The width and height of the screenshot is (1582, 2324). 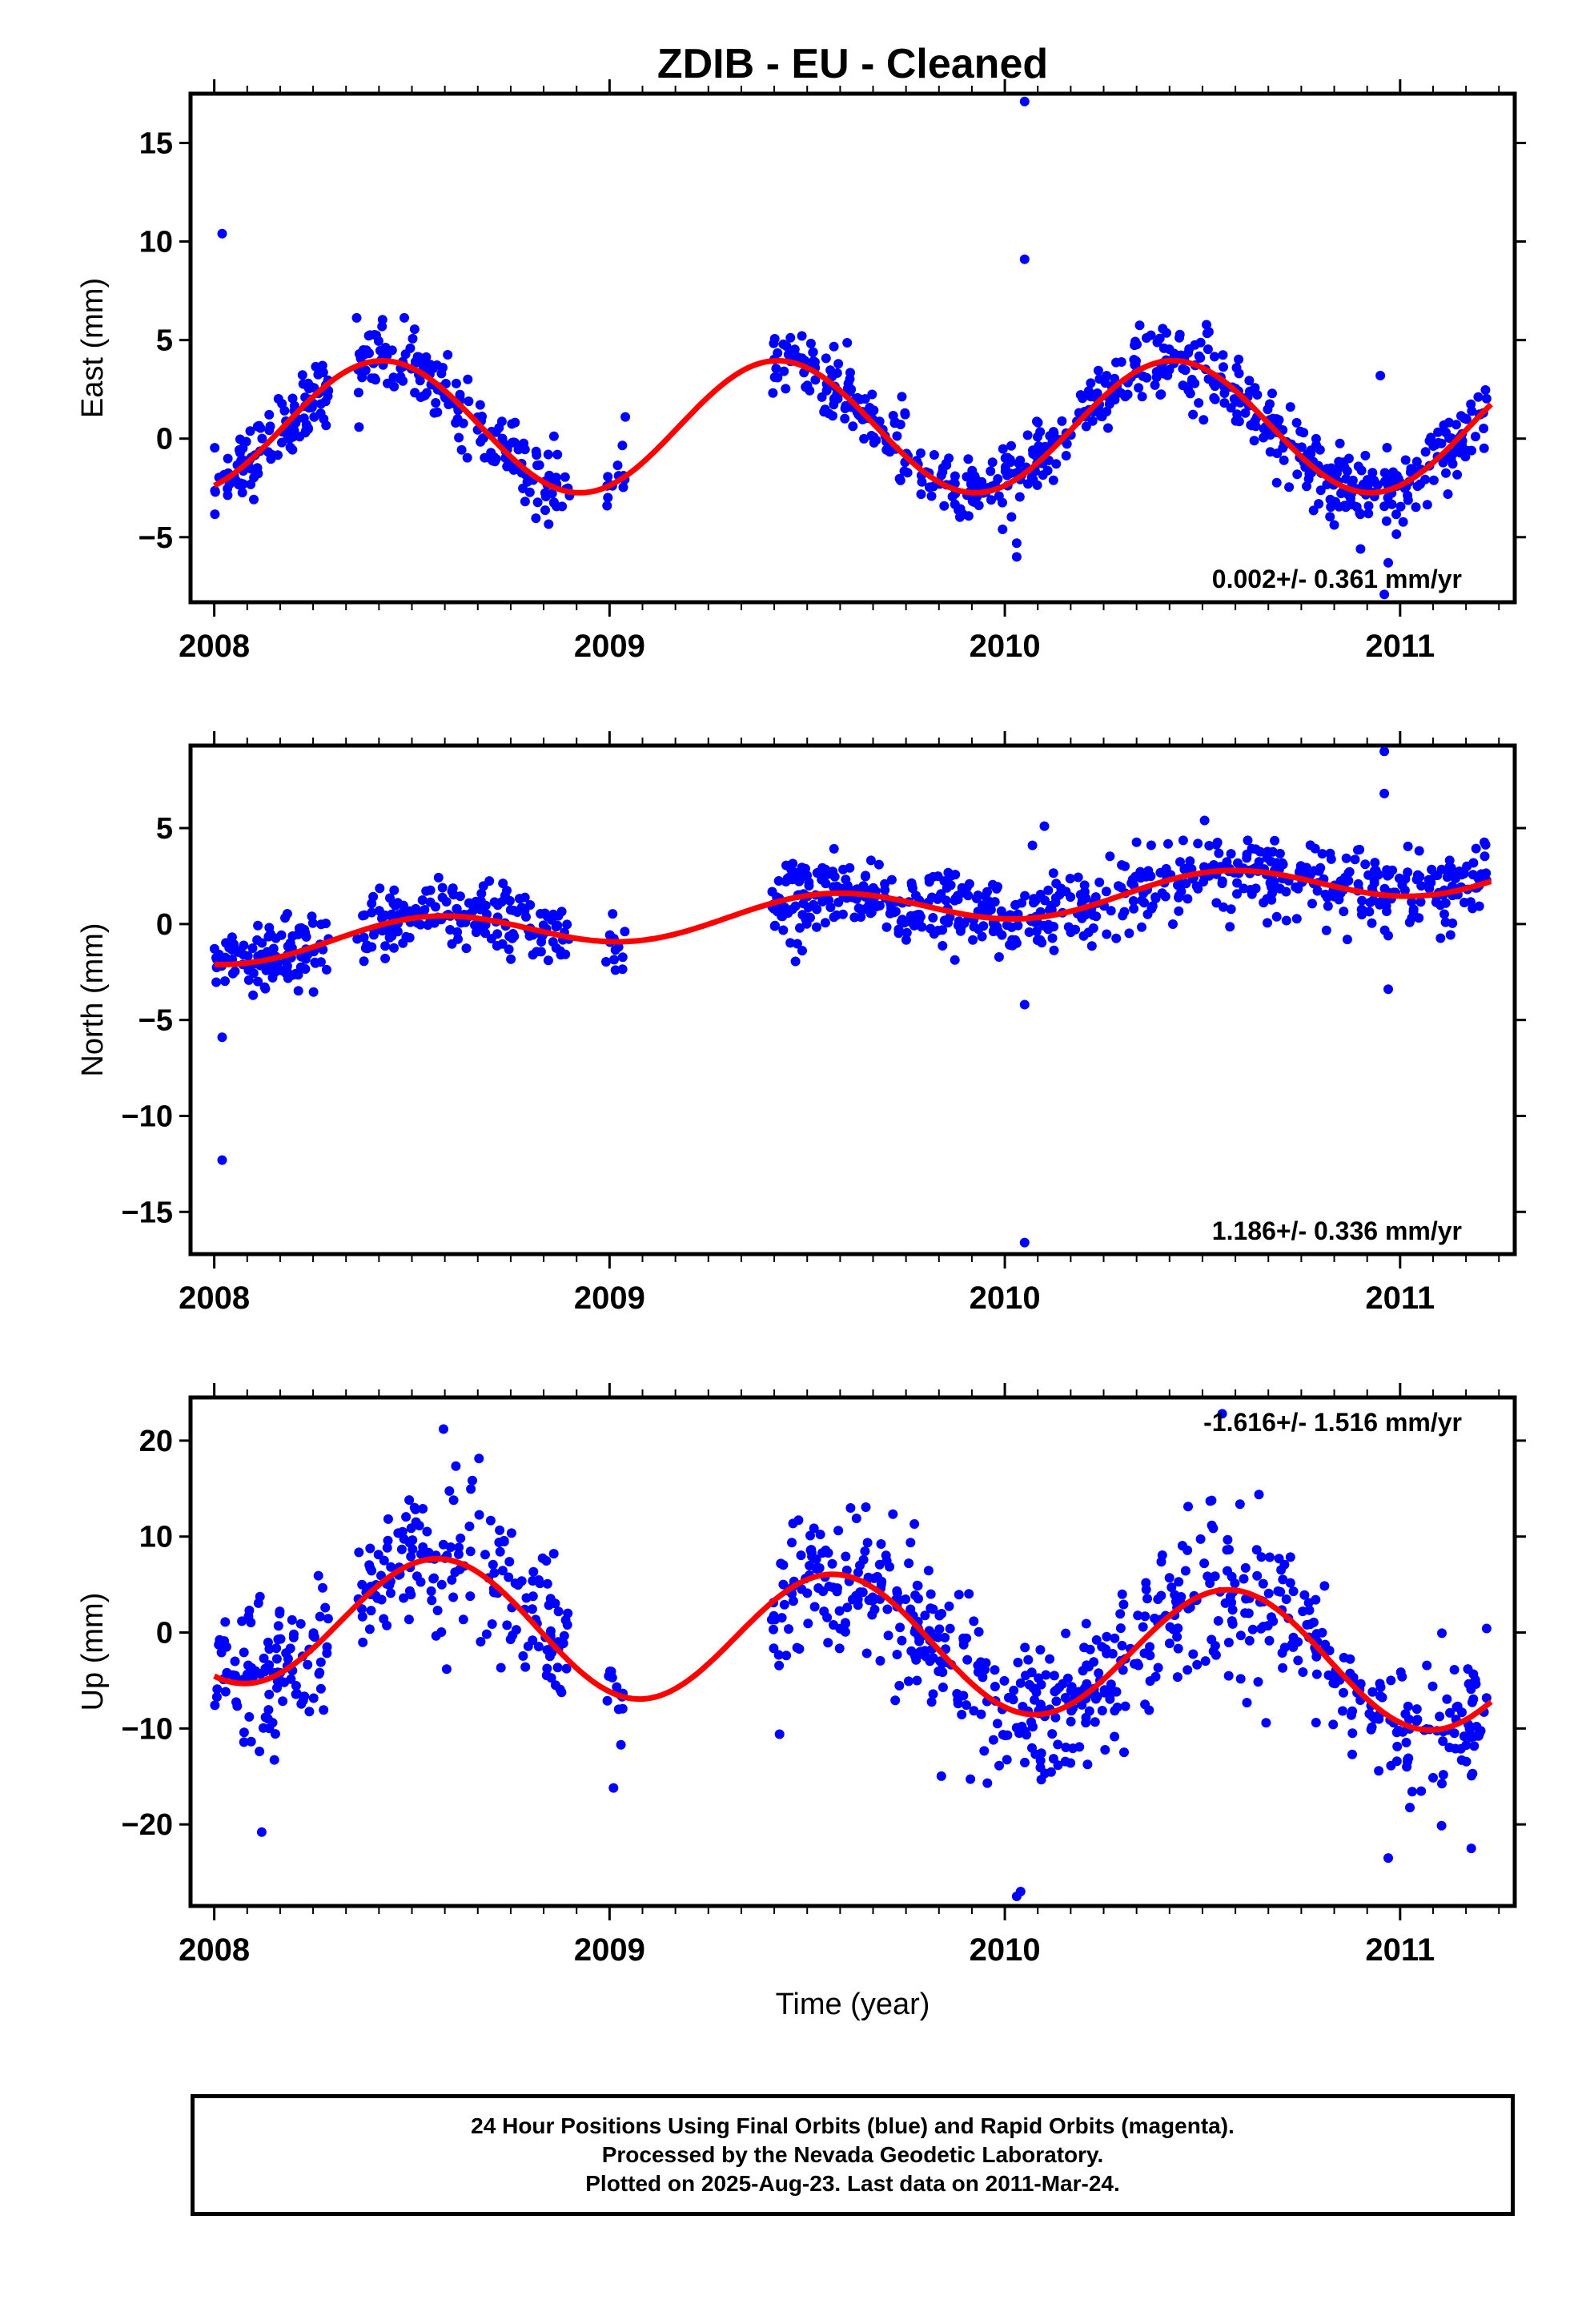 I want to click on y-tick-label: 10, so click(x=156, y=242).